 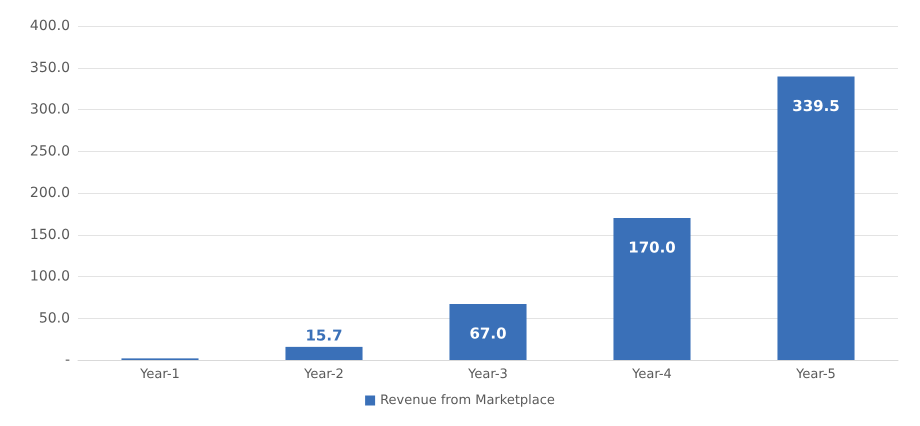 I want to click on y-tick-label: 250.0, so click(x=50, y=151).